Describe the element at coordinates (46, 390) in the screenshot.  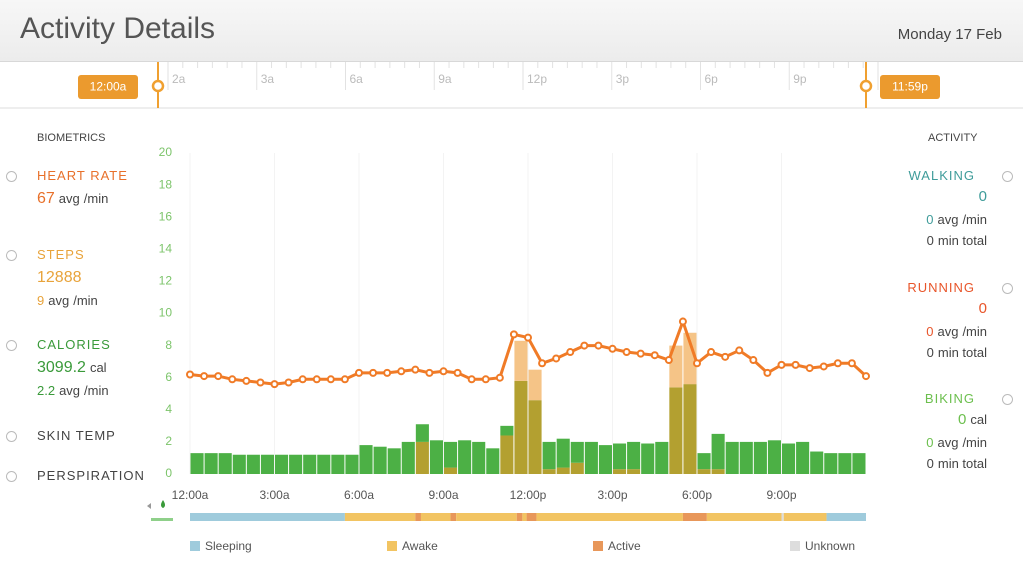
I see `metric-text: 2.2` at that location.